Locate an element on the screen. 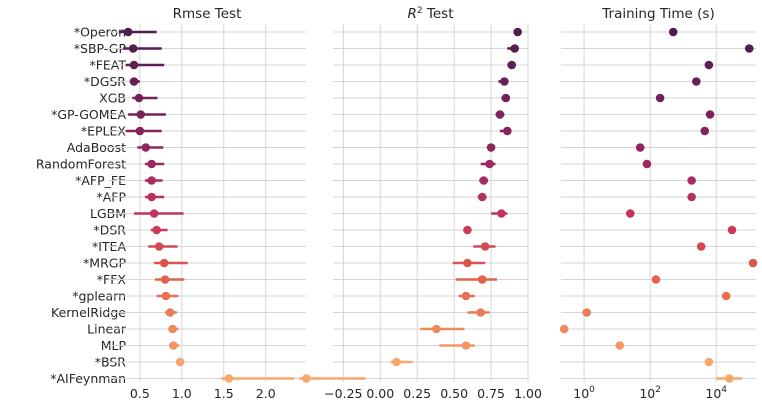  method-label: Linear is located at coordinates (107, 329).